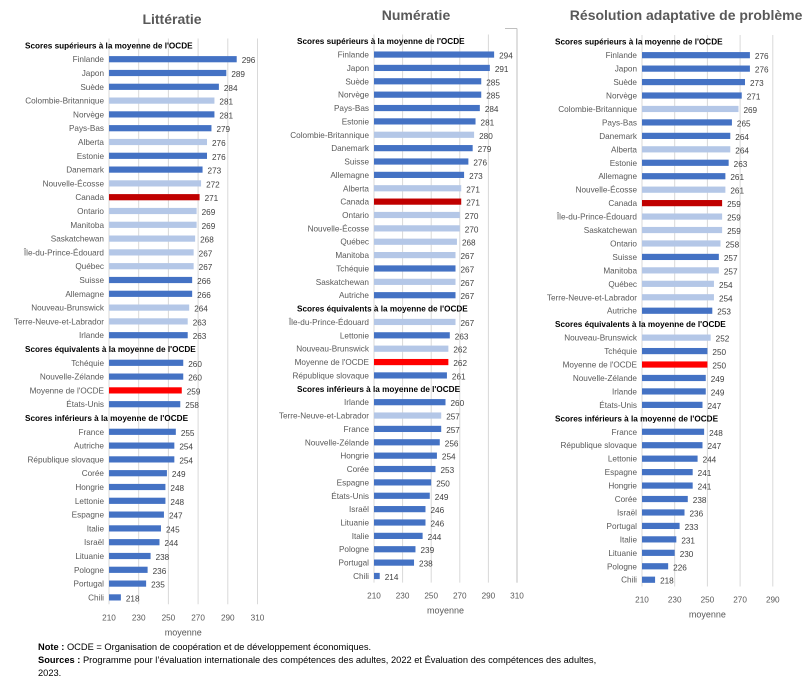  I want to click on category-label: Saskatchewan, so click(611, 230).